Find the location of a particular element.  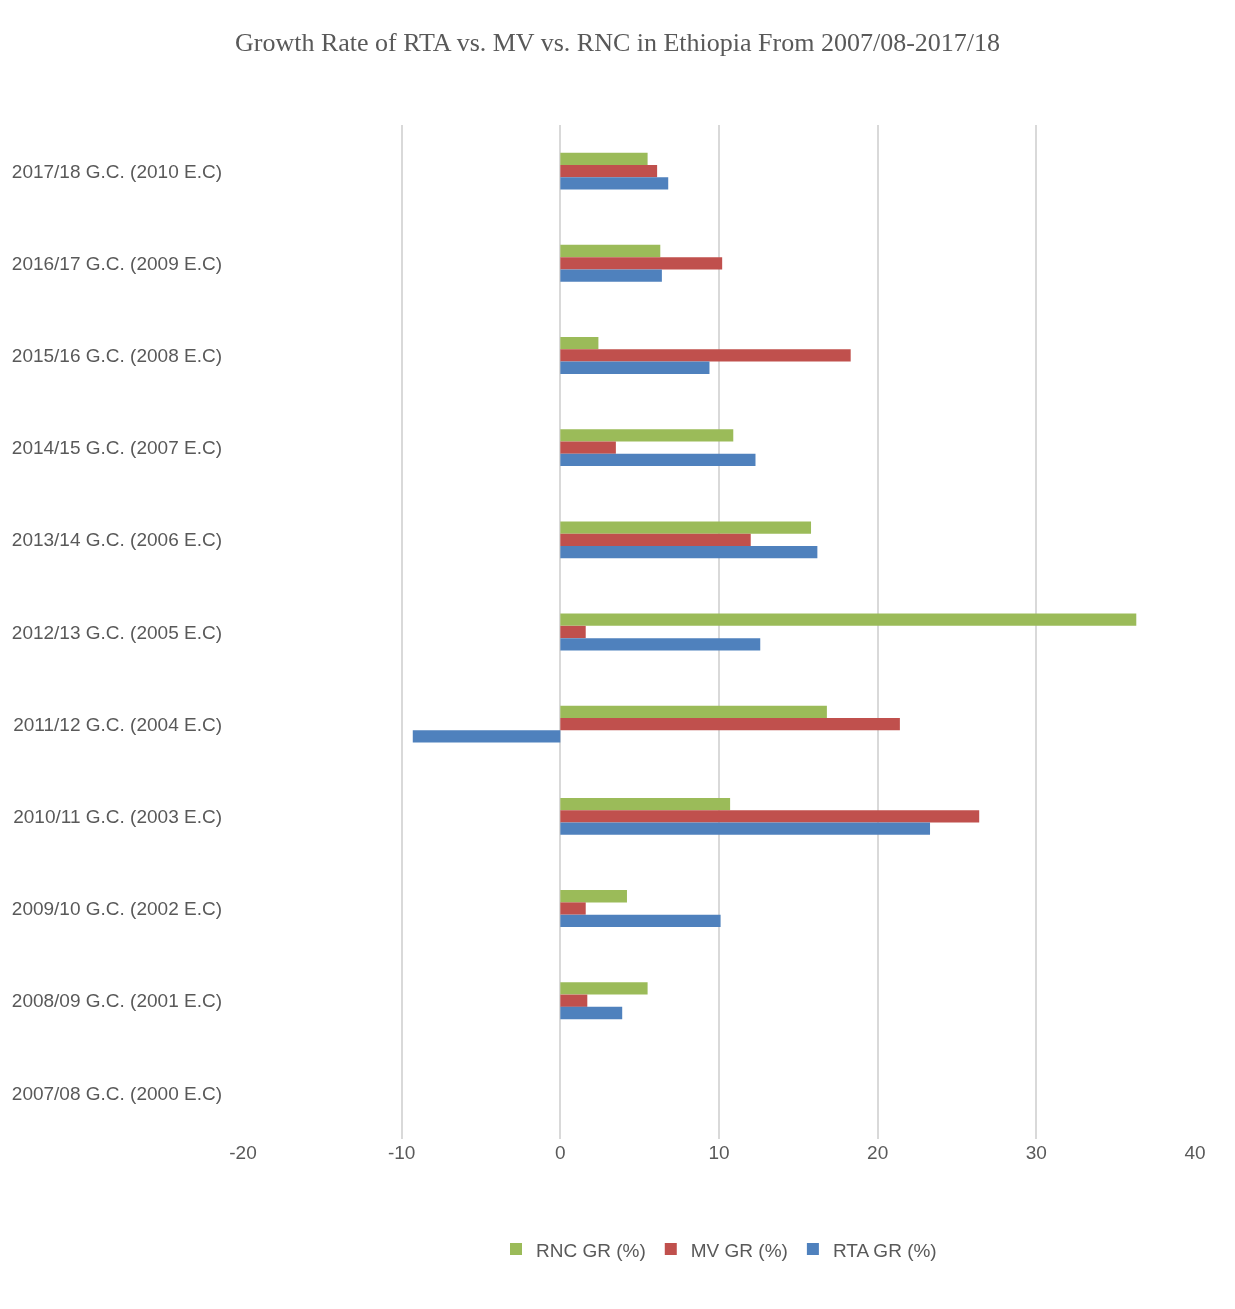

x-tick-label: 0 is located at coordinates (560, 1152).